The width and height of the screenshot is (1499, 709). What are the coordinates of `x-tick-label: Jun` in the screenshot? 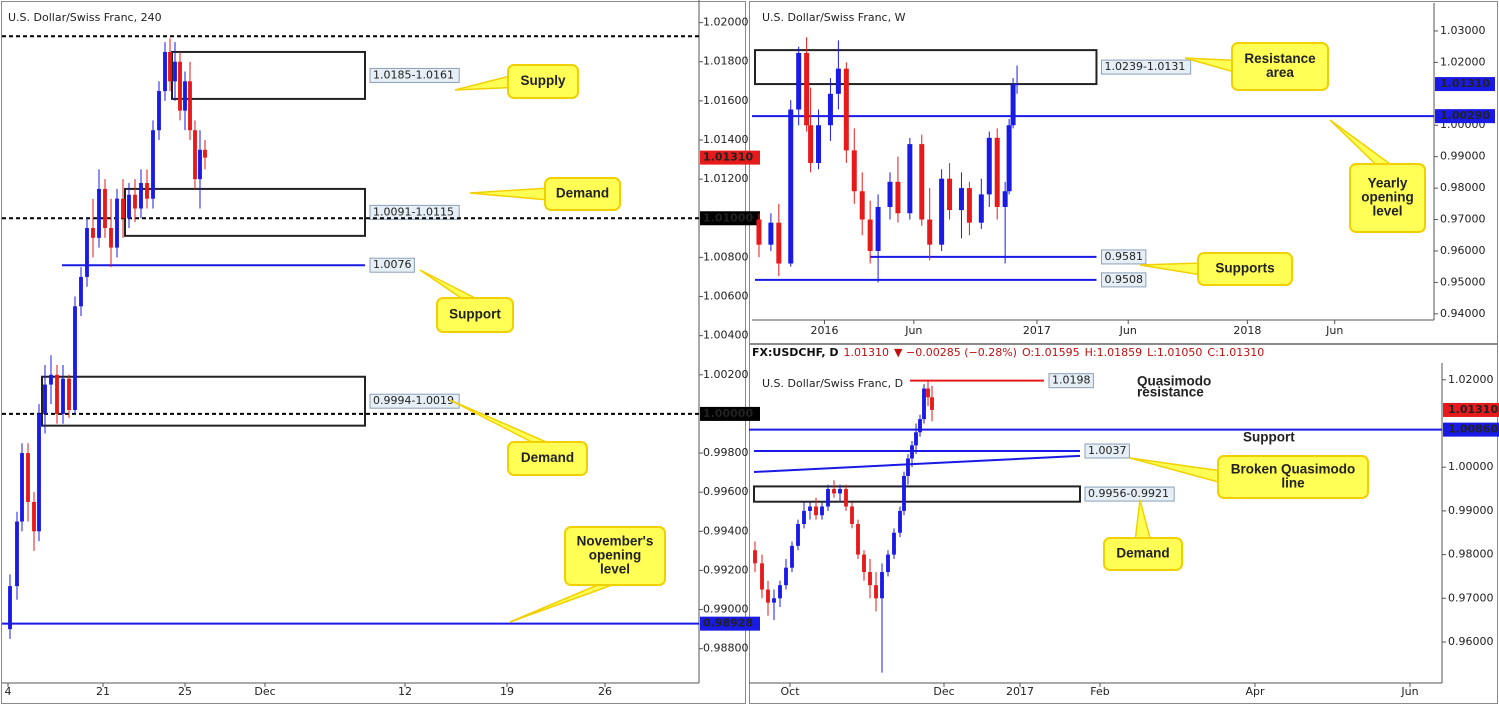 It's located at (1409, 691).